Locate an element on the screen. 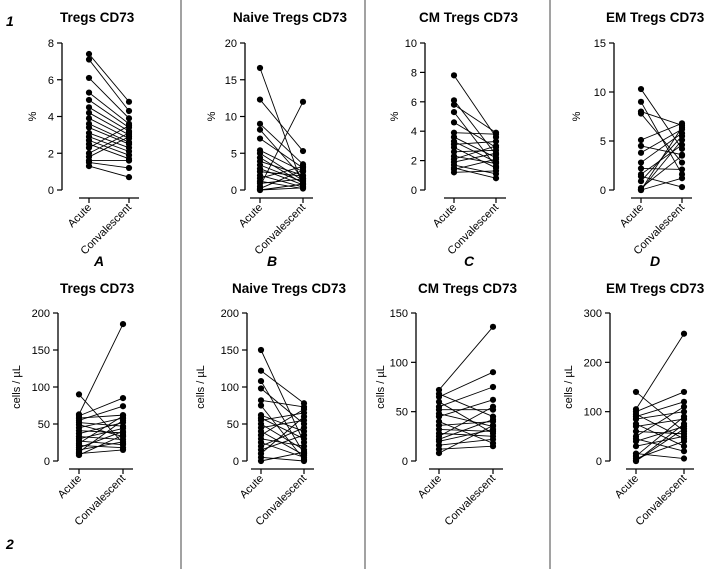  y-tick-label: 5 is located at coordinates (234, 154).